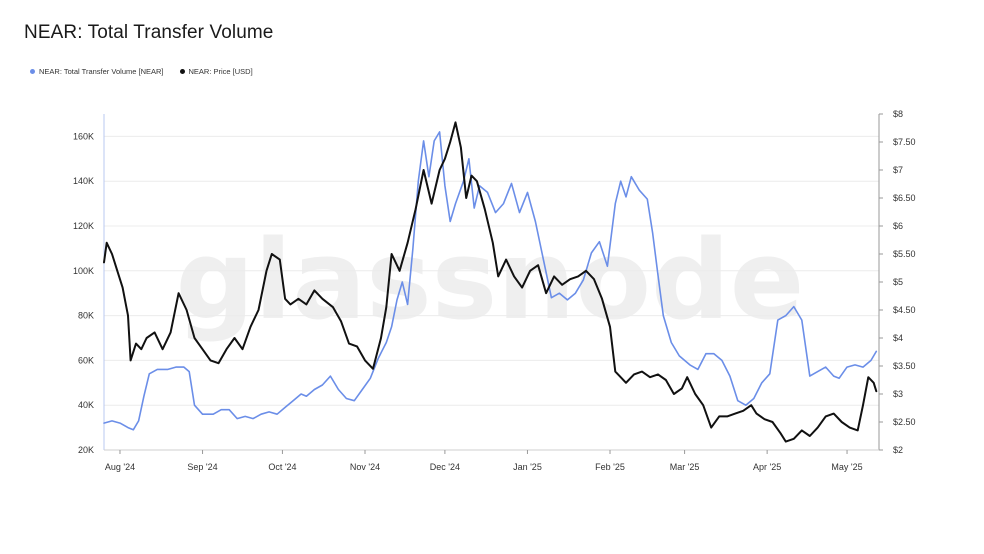  I want to click on x-tick-label: Nov '24, so click(365, 467).